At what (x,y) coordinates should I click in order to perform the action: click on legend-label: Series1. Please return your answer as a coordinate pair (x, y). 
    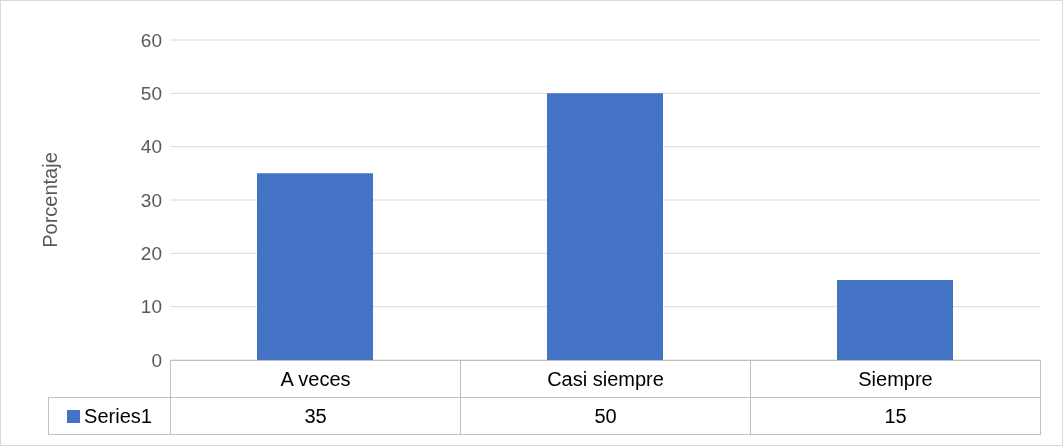
    Looking at the image, I should click on (117, 416).